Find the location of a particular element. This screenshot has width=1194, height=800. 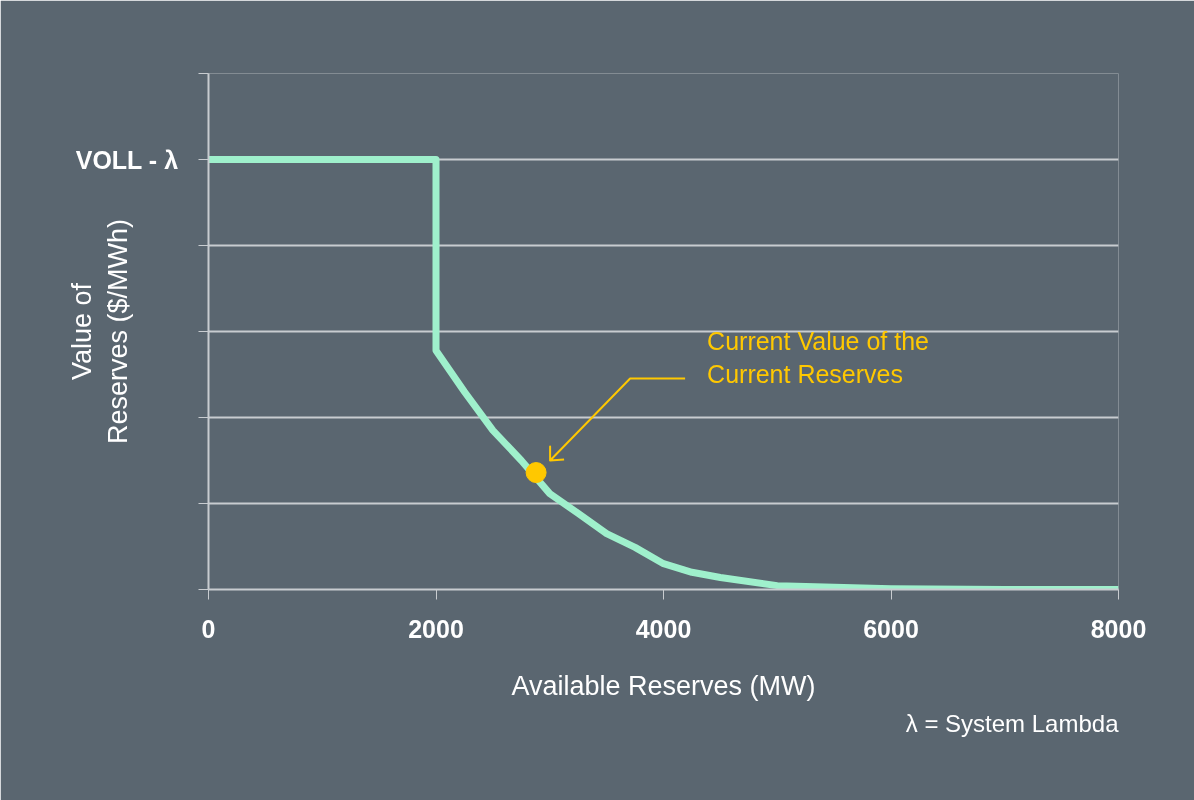

x-tick-label: 4000 is located at coordinates (663, 628).